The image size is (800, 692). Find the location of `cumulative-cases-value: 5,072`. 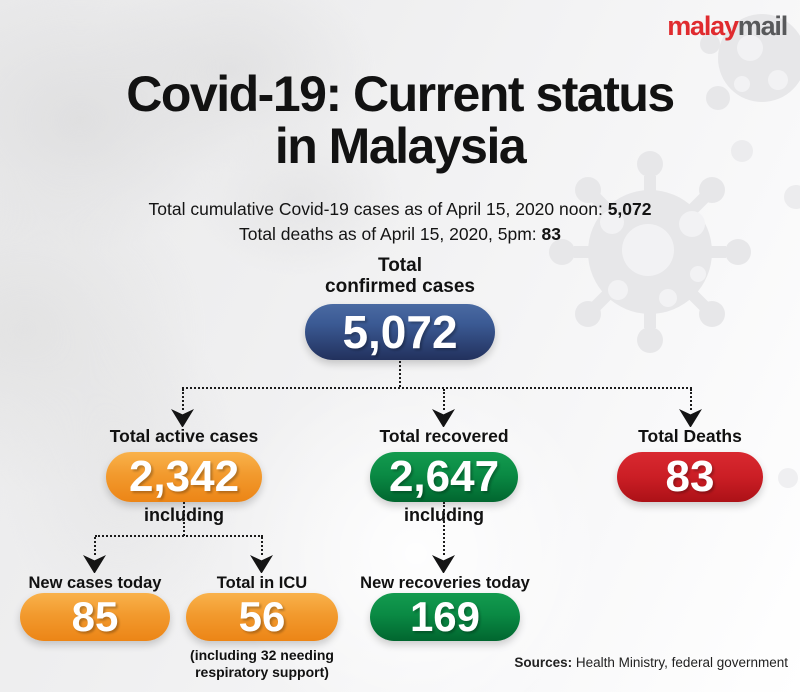

cumulative-cases-value: 5,072 is located at coordinates (629, 209).